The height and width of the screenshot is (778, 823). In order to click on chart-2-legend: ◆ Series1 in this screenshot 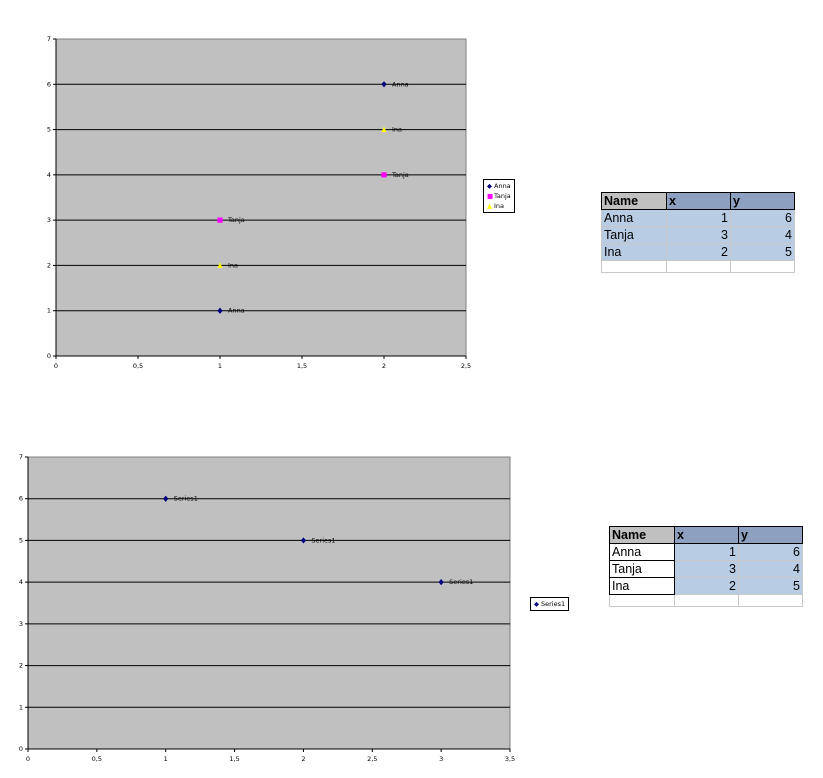, I will do `click(550, 604)`.